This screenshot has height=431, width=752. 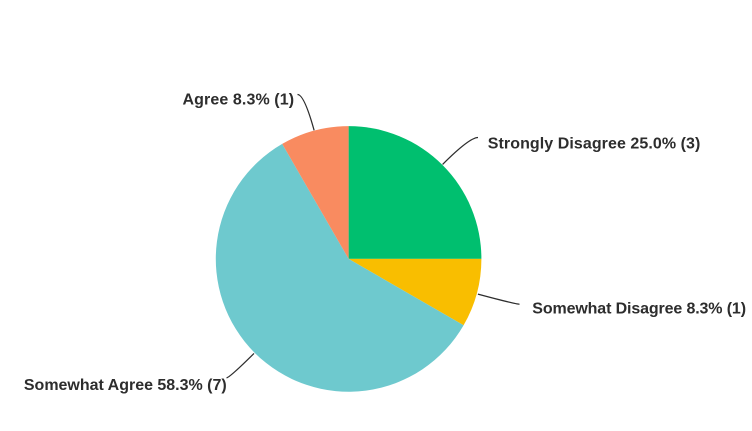 I want to click on svg-text: Somewhat Disagree 8.3% (1), so click(x=639, y=309).